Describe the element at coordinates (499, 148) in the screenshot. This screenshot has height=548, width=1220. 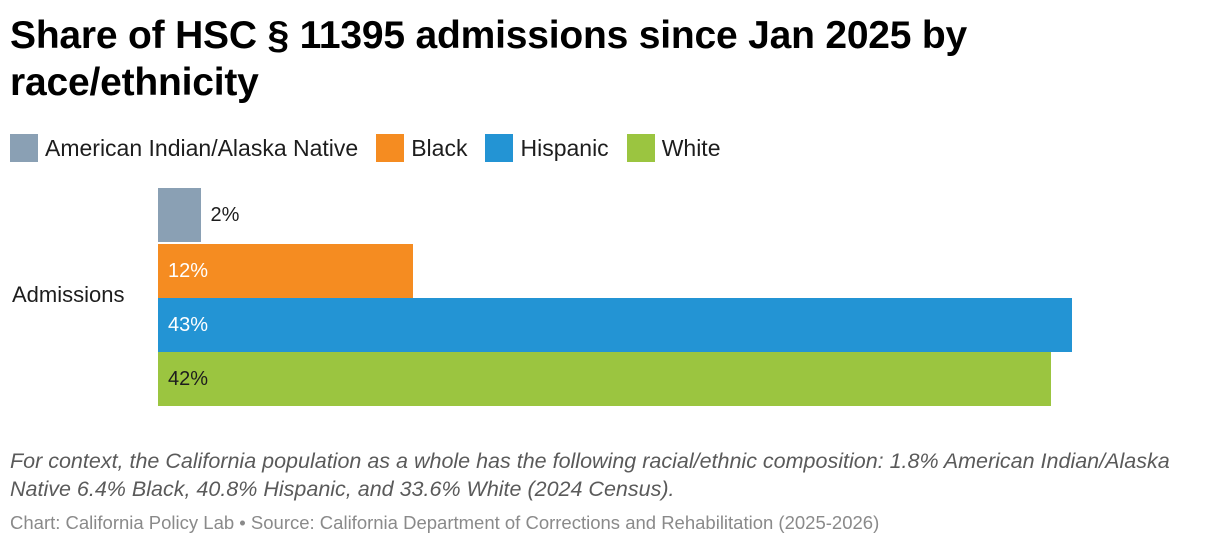
I see `legend-swatch-hispanic` at that location.